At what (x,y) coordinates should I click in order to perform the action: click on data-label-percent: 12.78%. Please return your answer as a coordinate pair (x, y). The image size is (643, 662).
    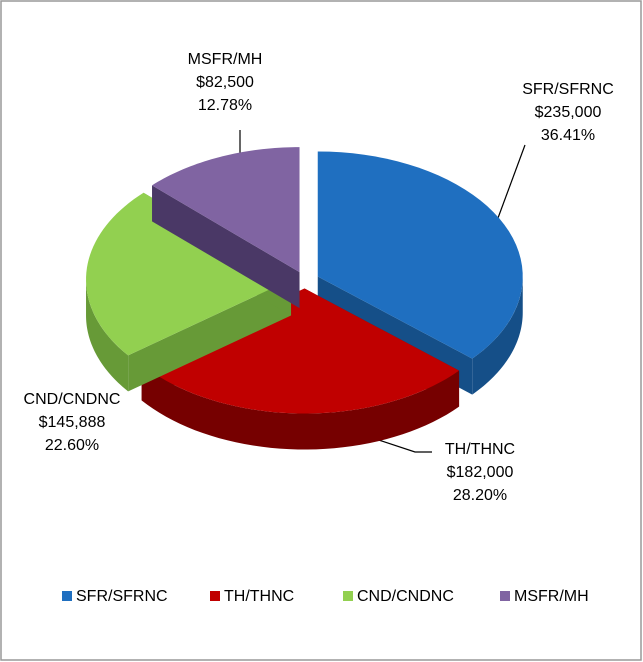
    Looking at the image, I should click on (225, 105).